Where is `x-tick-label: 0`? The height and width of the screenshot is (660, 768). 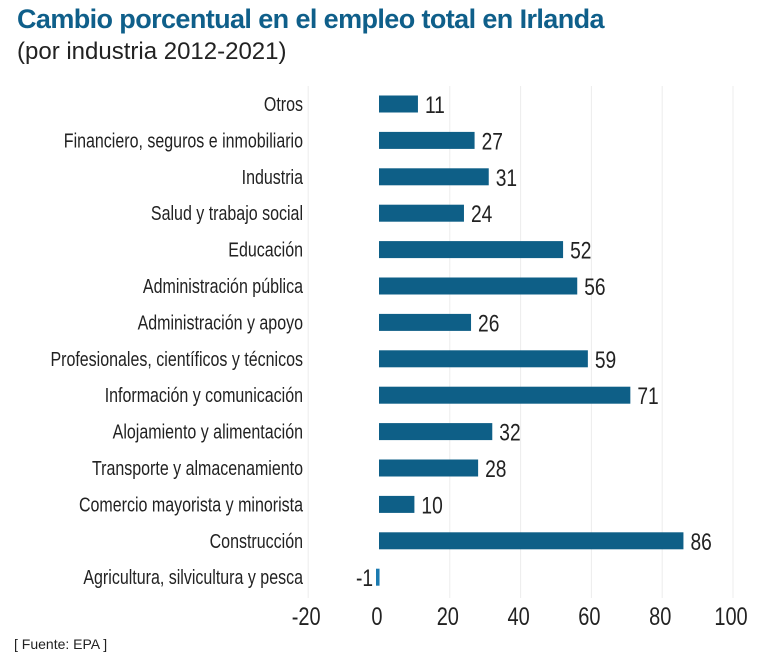
x-tick-label: 0 is located at coordinates (376, 617).